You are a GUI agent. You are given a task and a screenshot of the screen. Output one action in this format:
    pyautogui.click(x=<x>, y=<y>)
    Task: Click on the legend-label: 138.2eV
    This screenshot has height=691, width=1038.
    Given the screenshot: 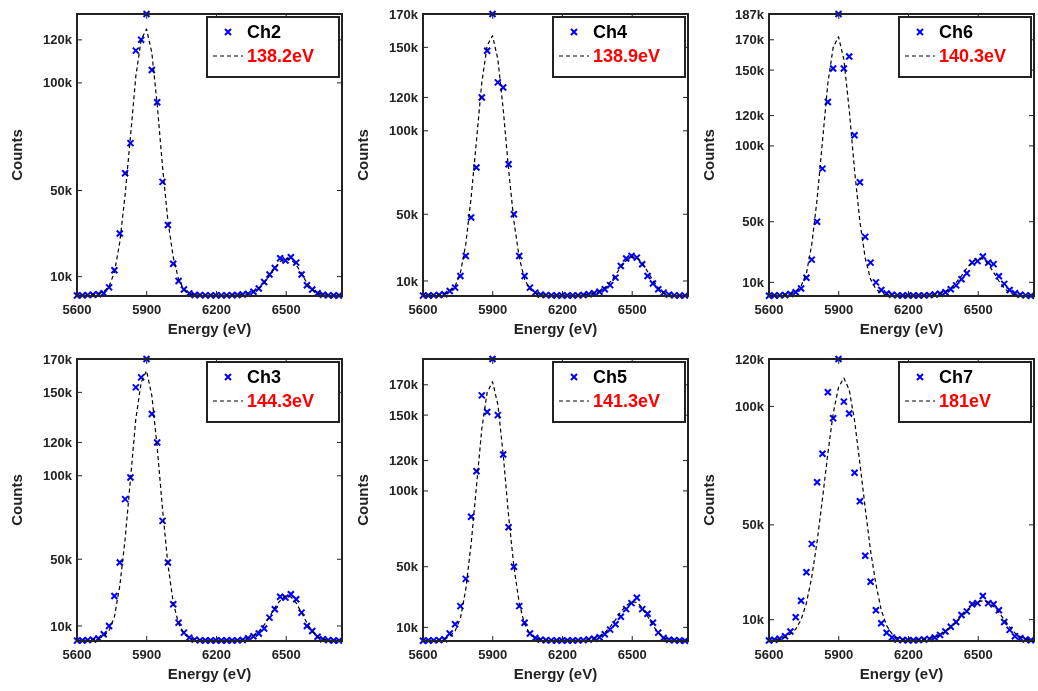 What is the action you would take?
    pyautogui.click(x=281, y=56)
    